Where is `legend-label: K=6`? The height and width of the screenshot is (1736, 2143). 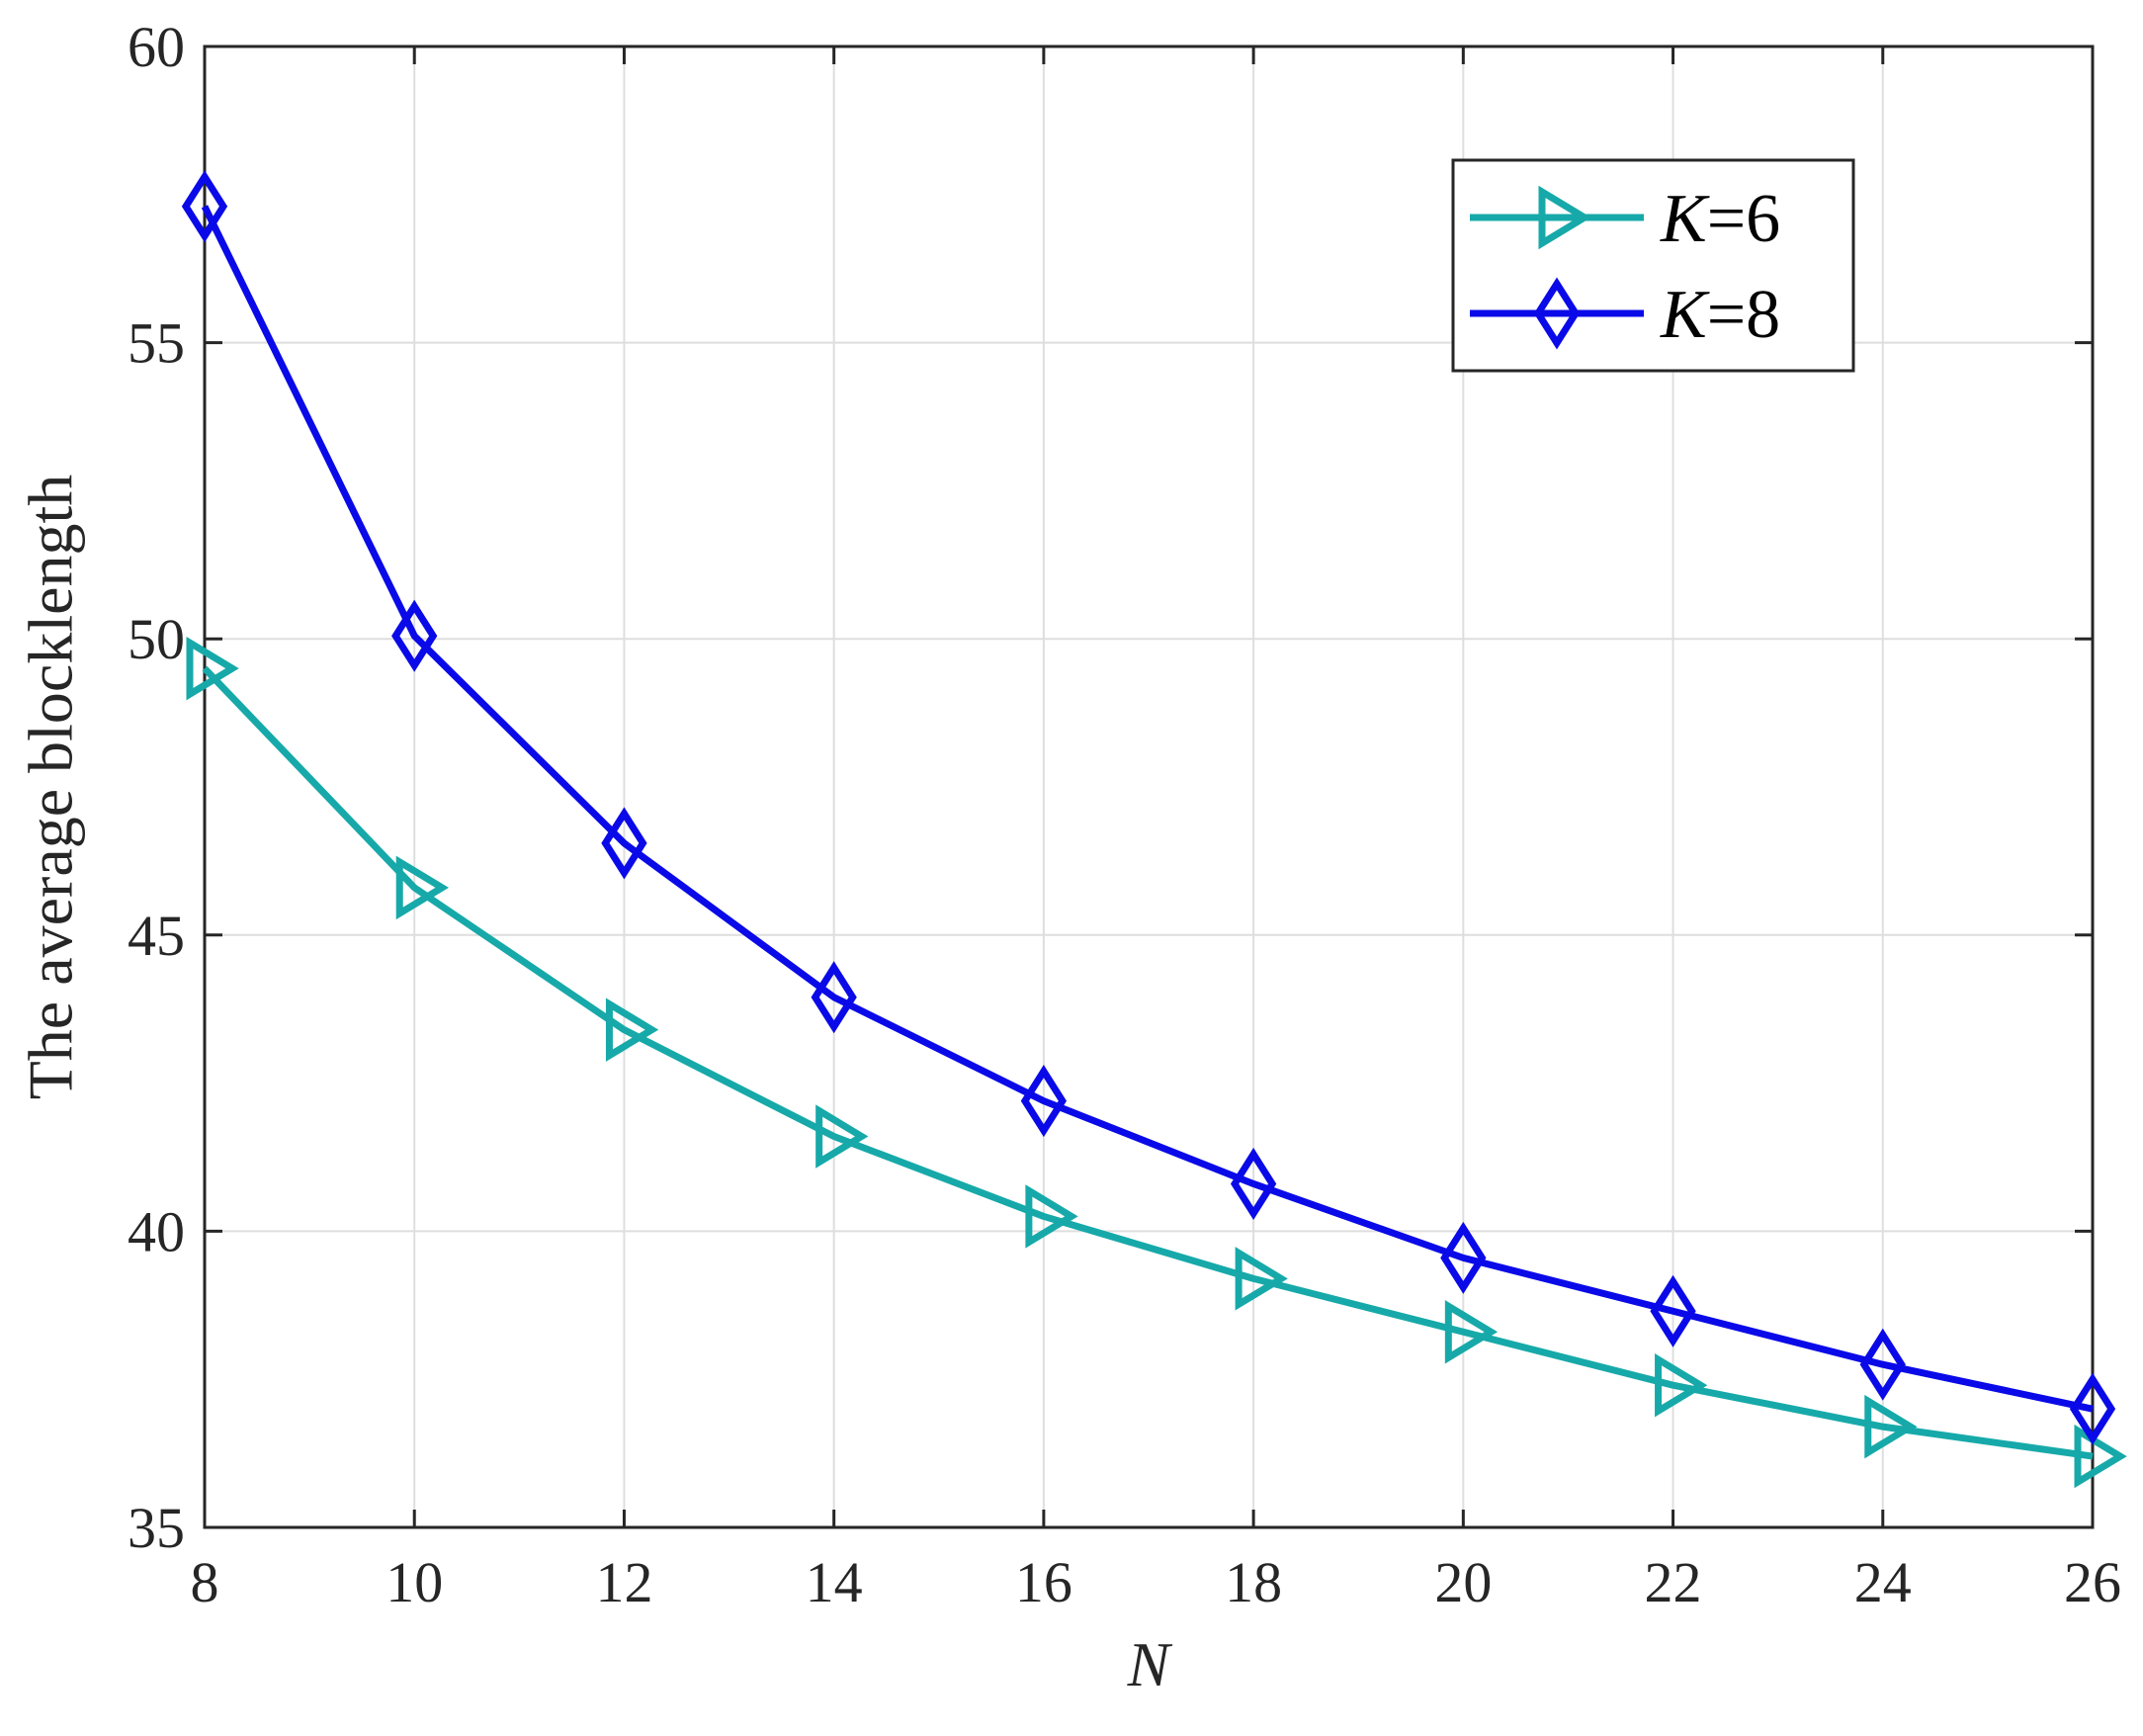 legend-label: K=6 is located at coordinates (1720, 219).